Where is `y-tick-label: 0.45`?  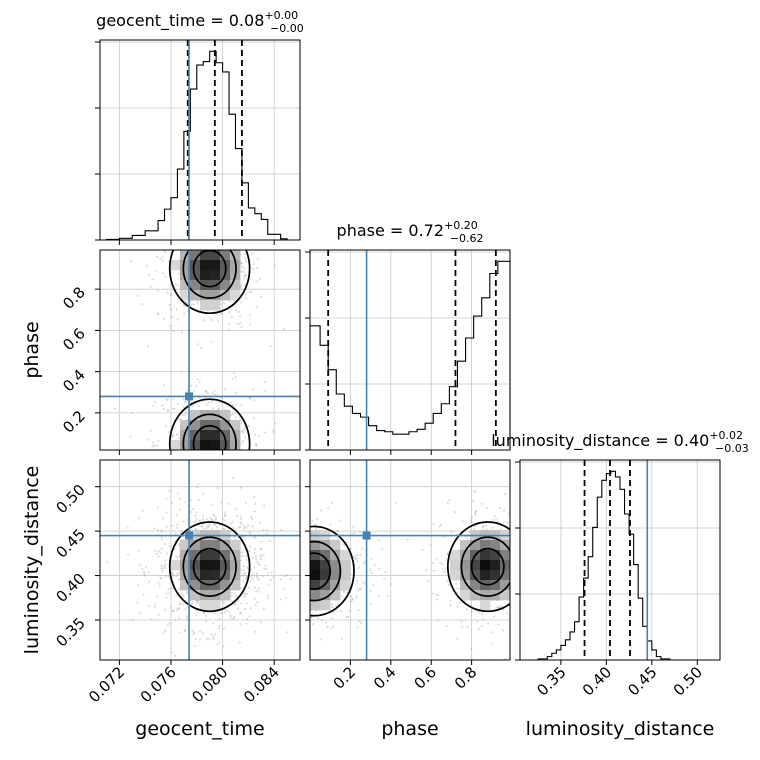
y-tick-label: 0.45 is located at coordinates (70, 543).